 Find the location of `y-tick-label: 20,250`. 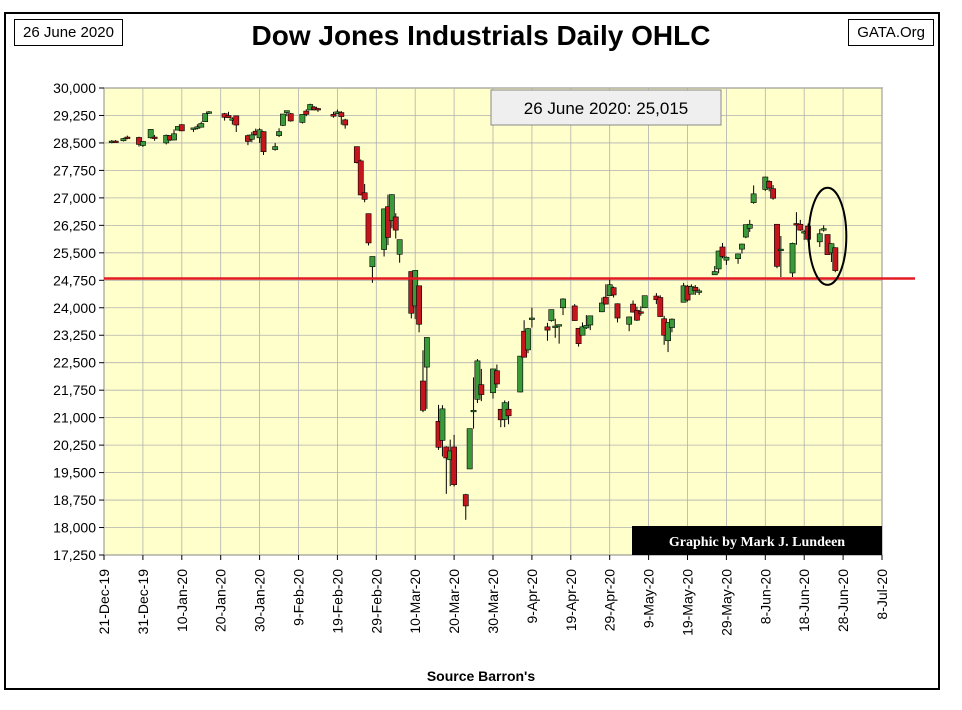

y-tick-label: 20,250 is located at coordinates (74, 445).